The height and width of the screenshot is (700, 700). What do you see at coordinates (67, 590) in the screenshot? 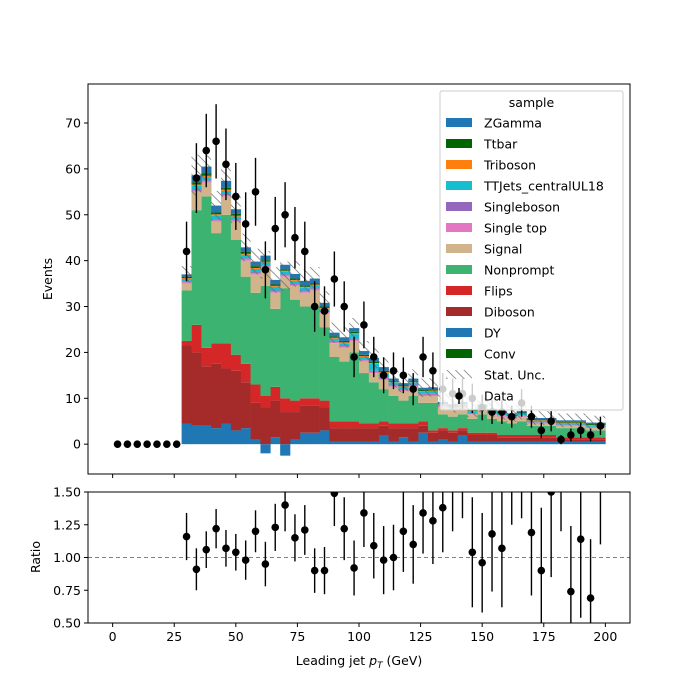
I see `ratio-y-tick-label: 0.75` at bounding box center [67, 590].